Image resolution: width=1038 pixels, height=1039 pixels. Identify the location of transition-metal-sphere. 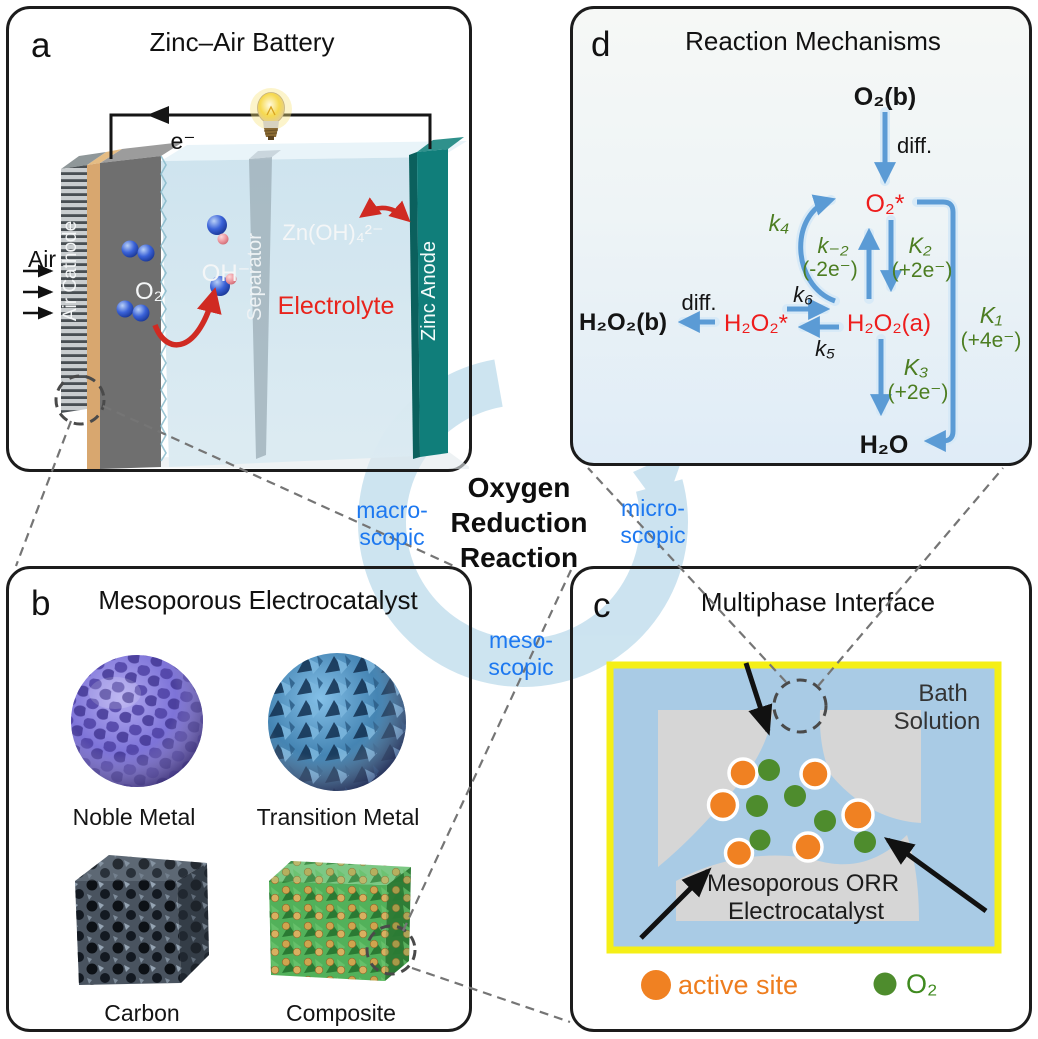
(337, 722).